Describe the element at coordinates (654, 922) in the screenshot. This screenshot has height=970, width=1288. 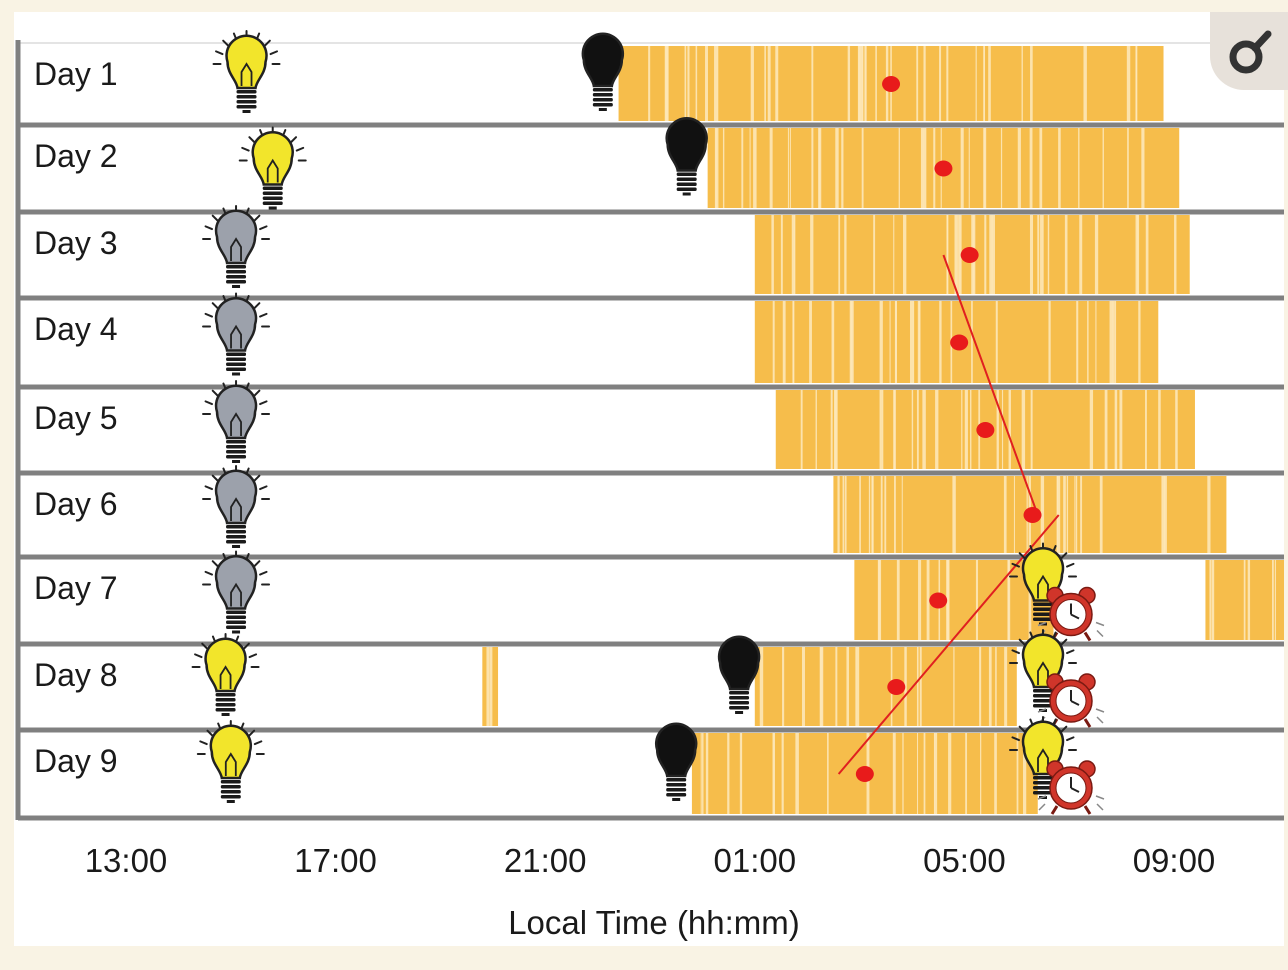
I see `x-axis-title: Local Time (hh:mm)` at that location.